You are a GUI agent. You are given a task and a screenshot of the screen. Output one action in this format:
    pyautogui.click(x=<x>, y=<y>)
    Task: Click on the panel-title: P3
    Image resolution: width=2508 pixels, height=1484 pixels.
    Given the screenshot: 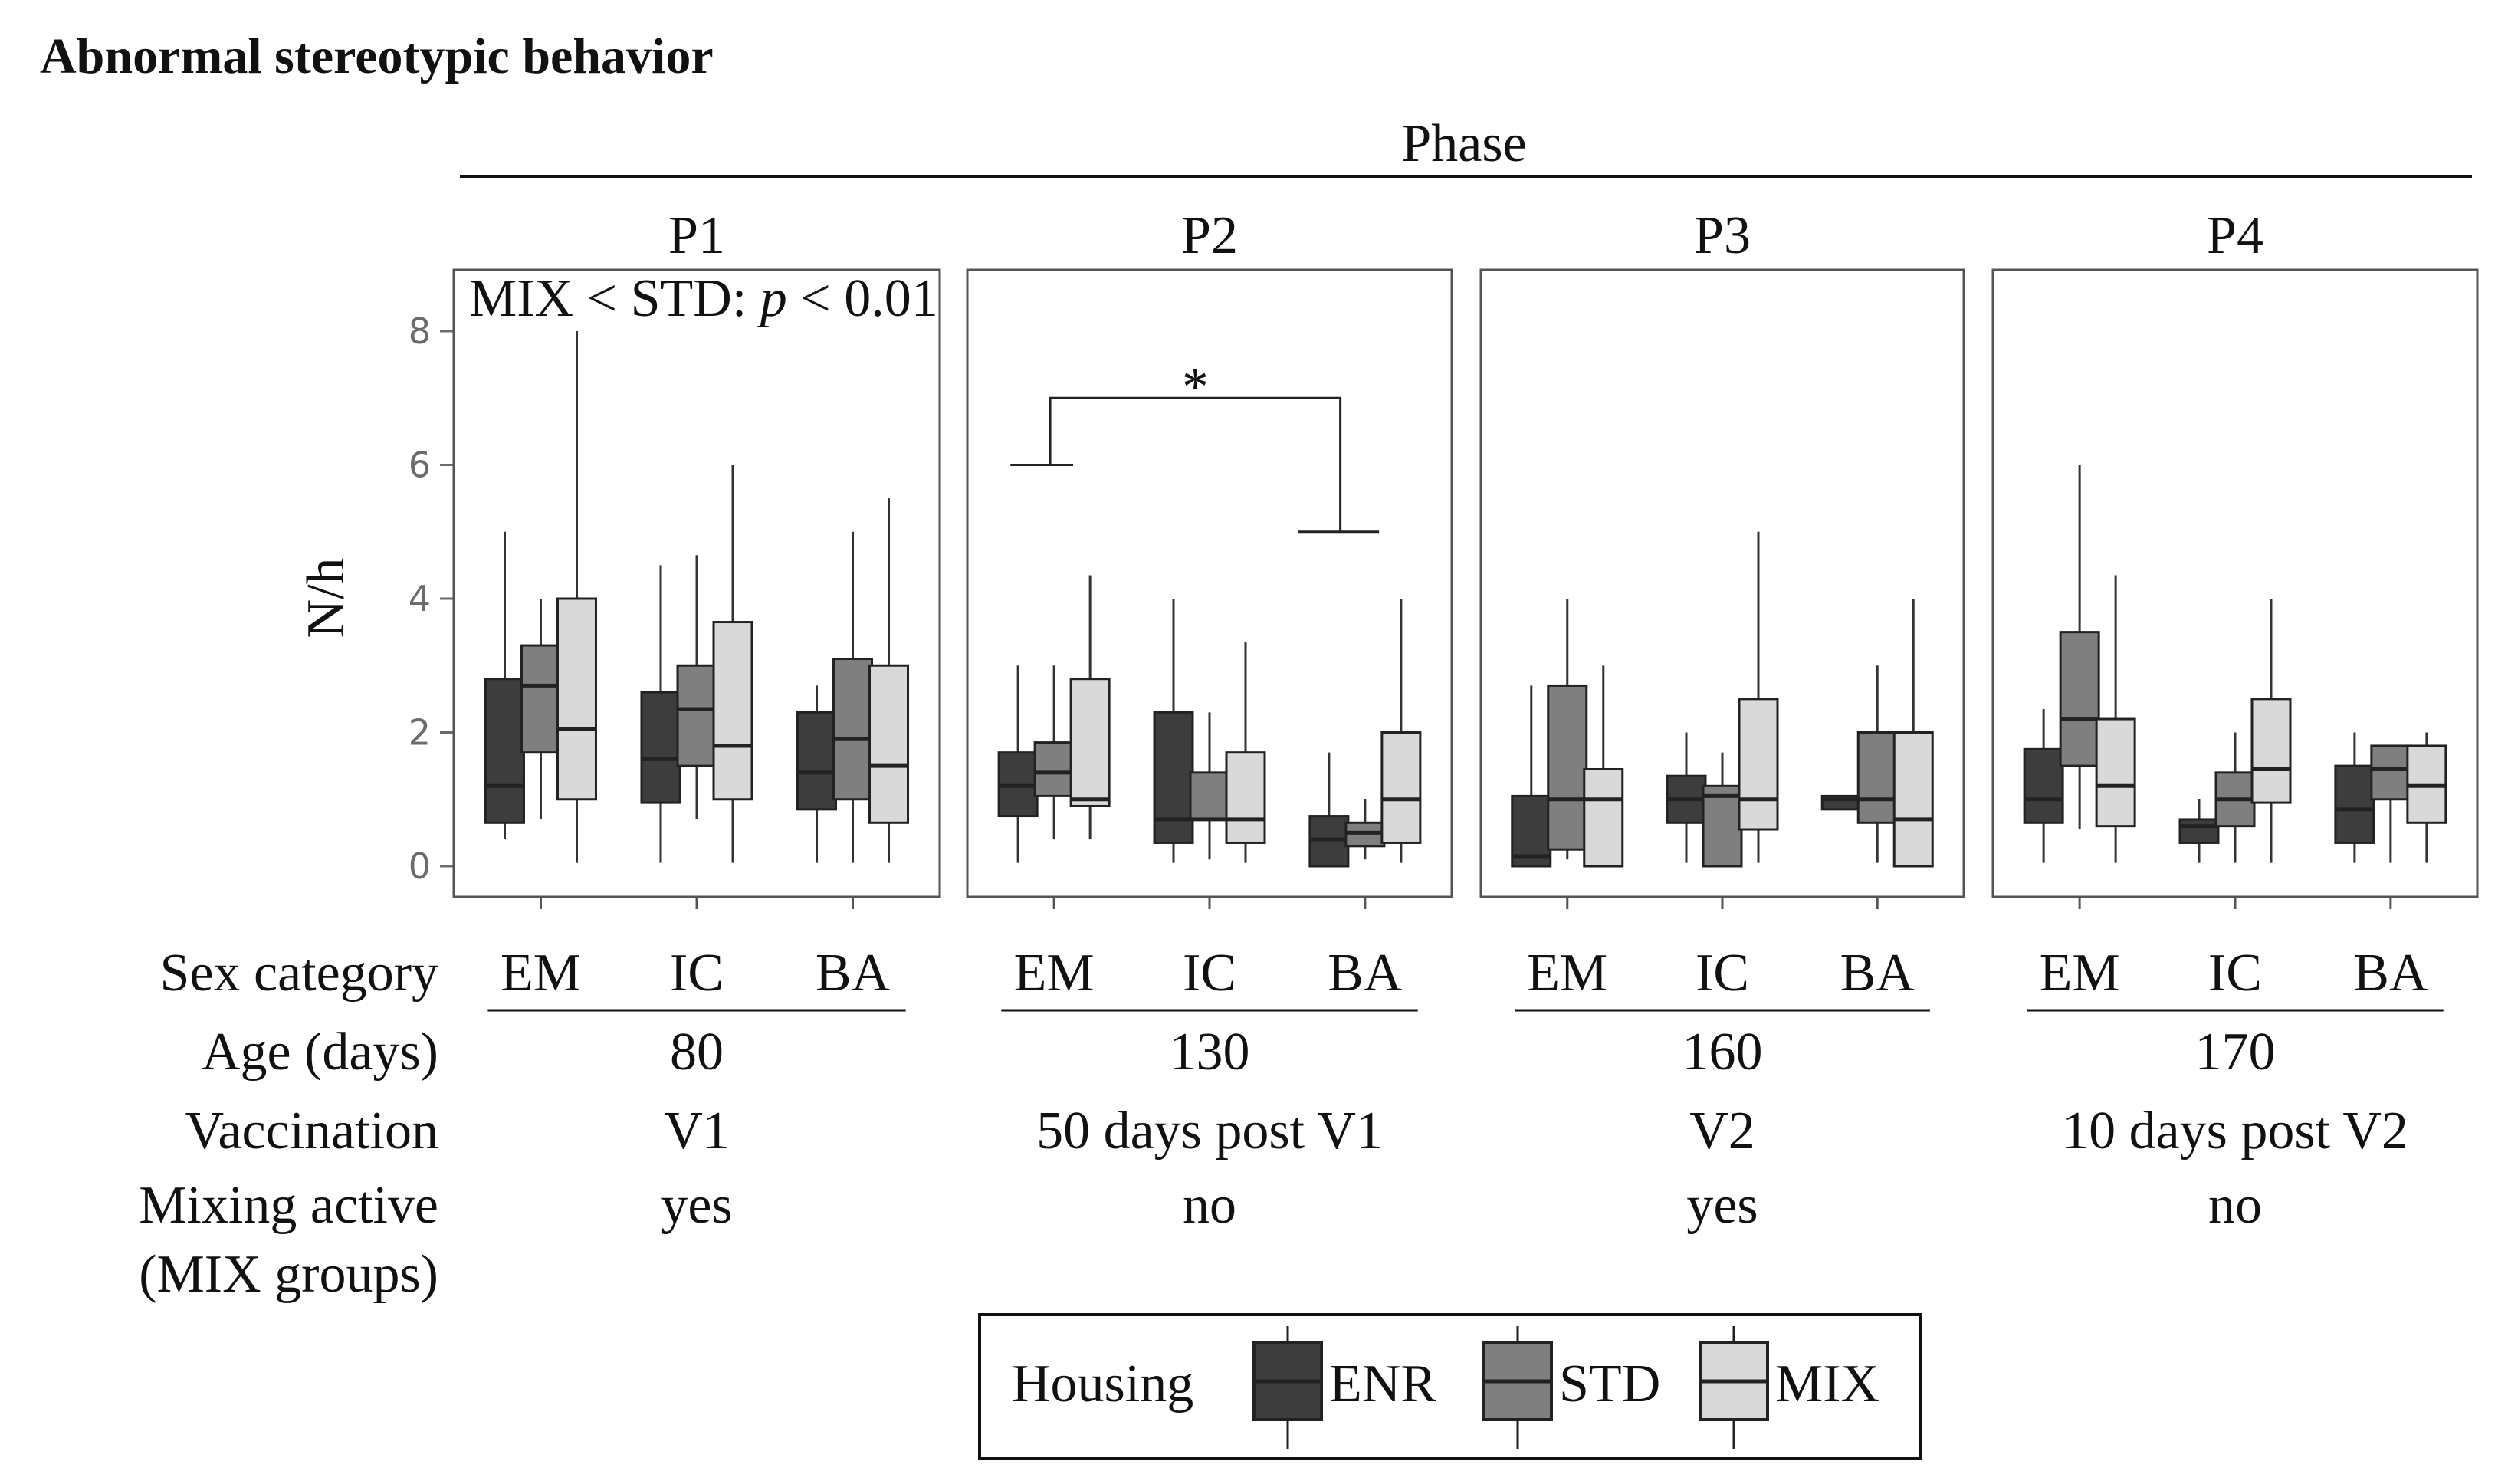 What is the action you would take?
    pyautogui.click(x=1722, y=235)
    